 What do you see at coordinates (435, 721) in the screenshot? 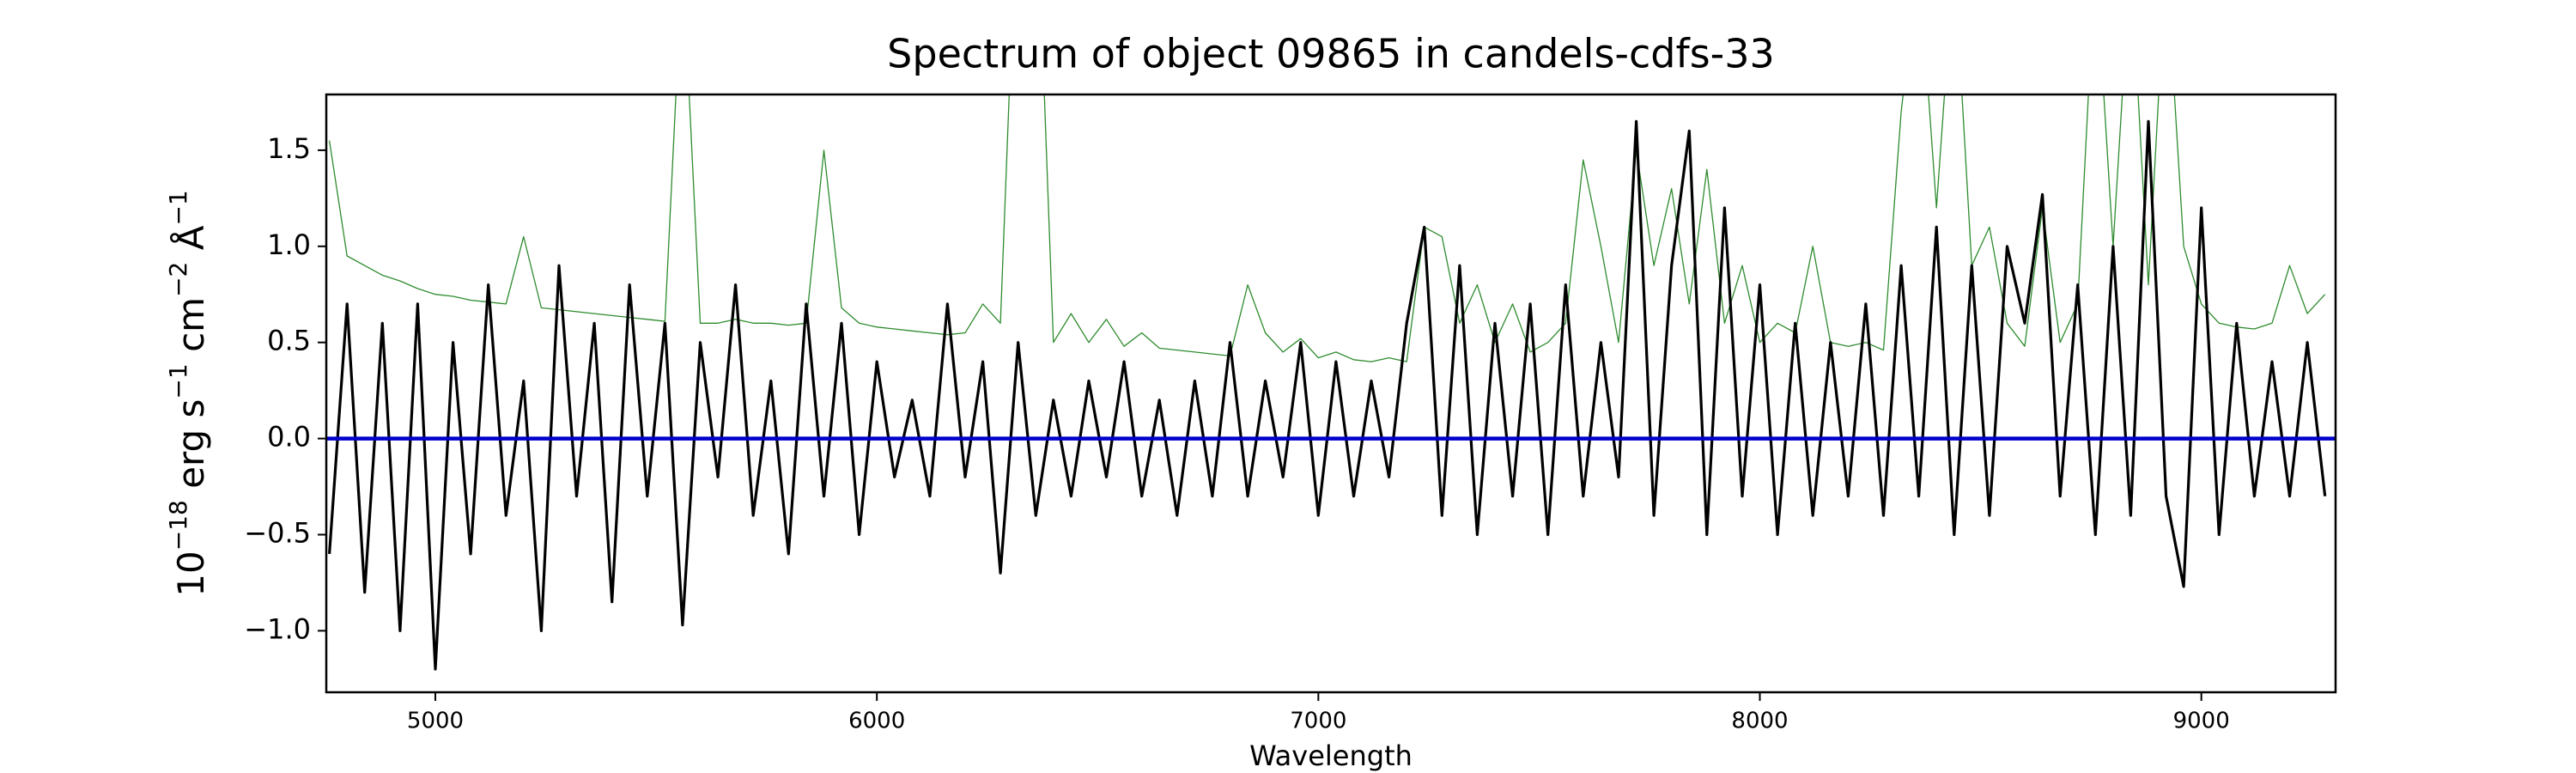
I see `x-tick-label: 5000` at bounding box center [435, 721].